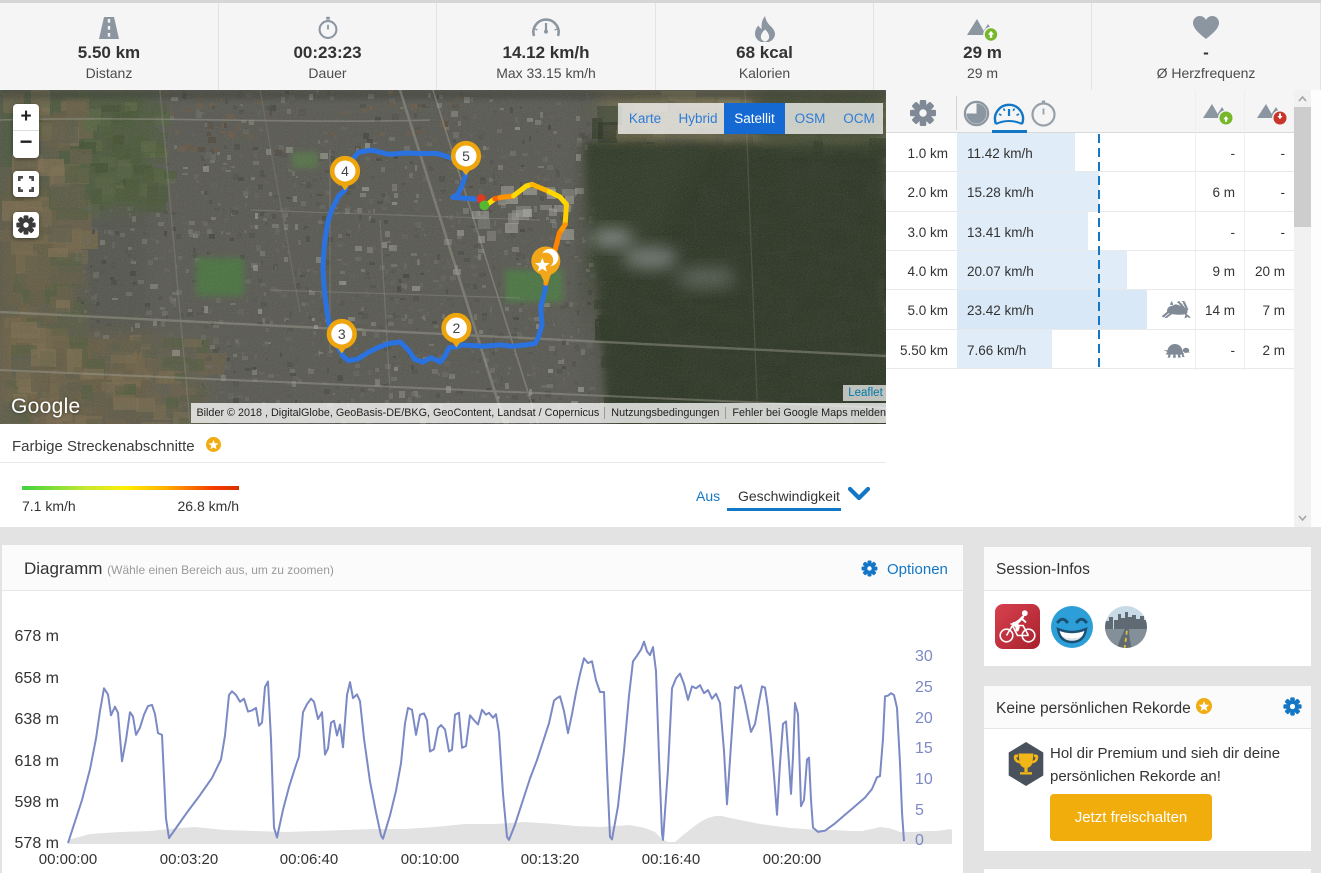 The height and width of the screenshot is (873, 1321). Describe the element at coordinates (345, 171) in the screenshot. I see `svg-text: 4` at that location.